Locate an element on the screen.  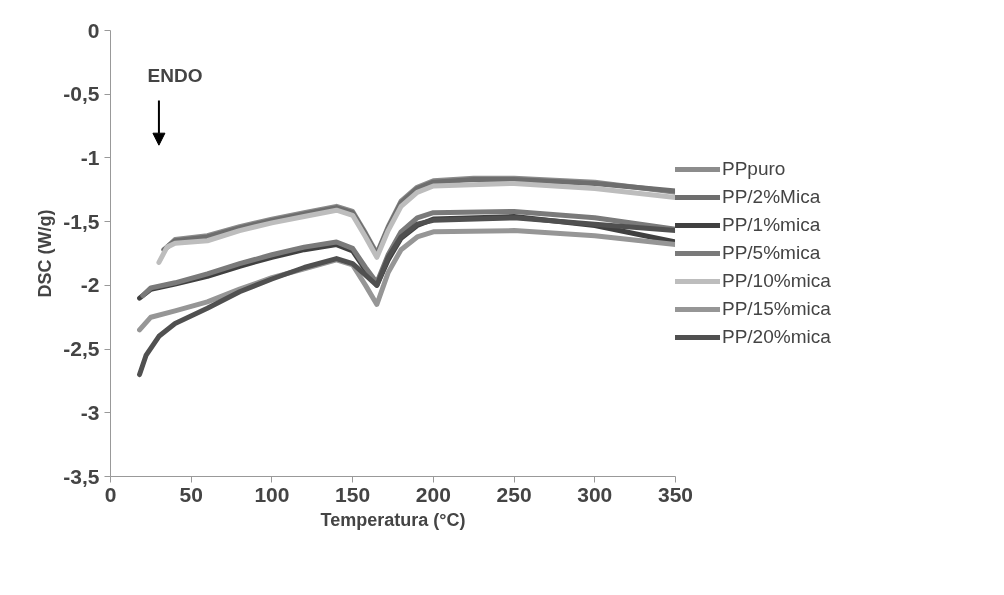
y-tick-label: 0 is located at coordinates (93, 30).